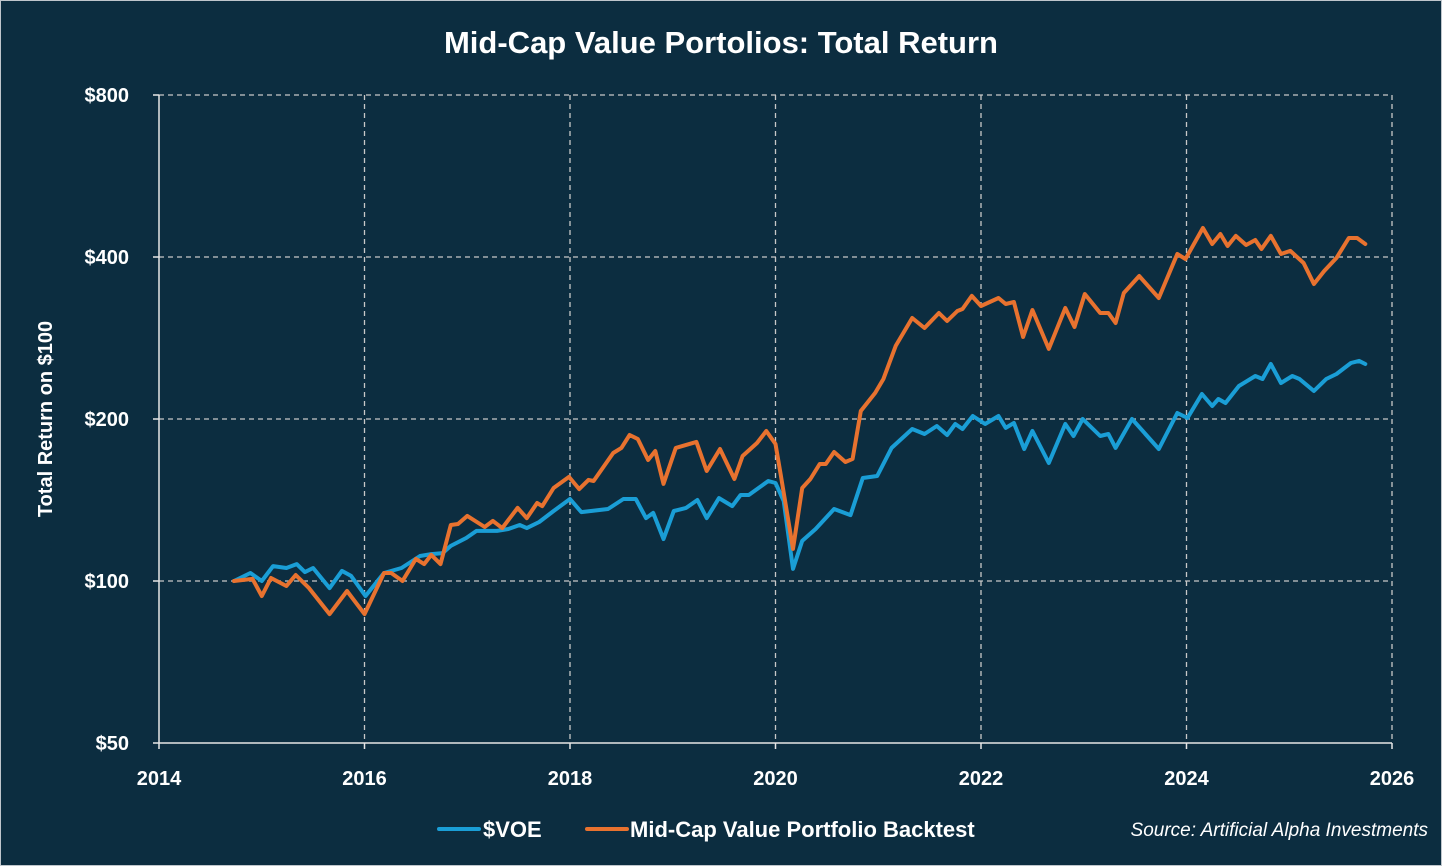 This screenshot has width=1442, height=867. I want to click on chart-title: Mid-Cap Value Portolios: Total Return, so click(721, 42).